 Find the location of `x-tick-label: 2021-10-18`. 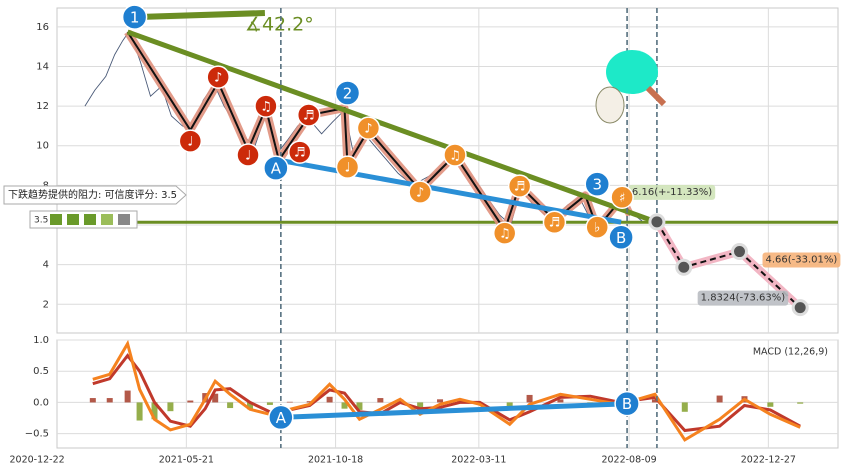

x-tick-label: 2021-10-18 is located at coordinates (335, 460).